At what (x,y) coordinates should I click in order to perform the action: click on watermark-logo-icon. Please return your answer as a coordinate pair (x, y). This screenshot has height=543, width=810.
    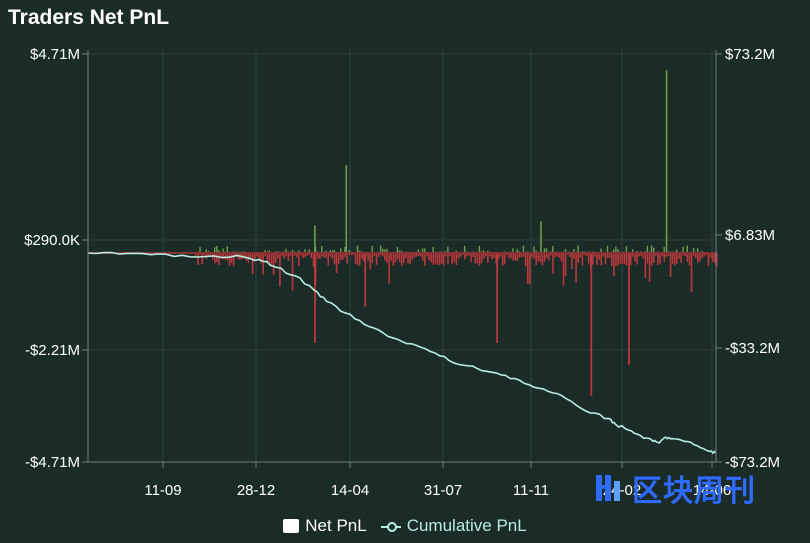
    Looking at the image, I should click on (608, 488).